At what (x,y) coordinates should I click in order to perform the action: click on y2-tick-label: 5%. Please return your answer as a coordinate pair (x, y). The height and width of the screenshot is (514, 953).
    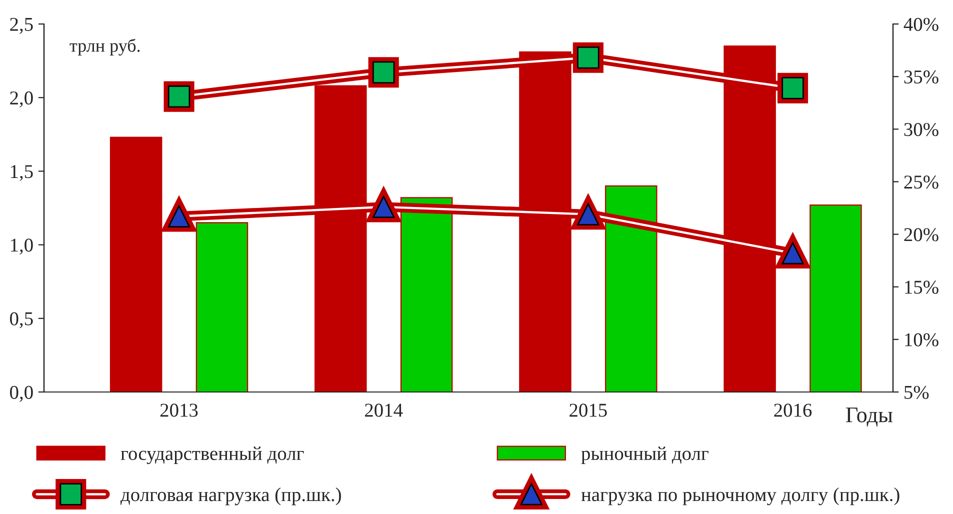
    Looking at the image, I should click on (916, 392).